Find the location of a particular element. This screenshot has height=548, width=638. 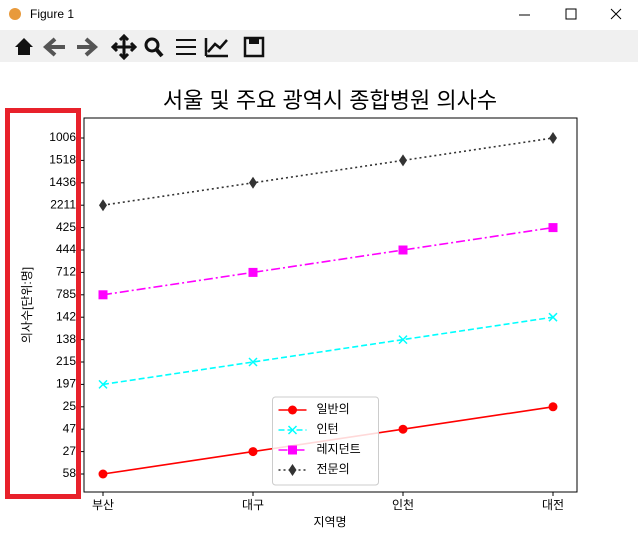

legend-label: 전문의 is located at coordinates (333, 469).